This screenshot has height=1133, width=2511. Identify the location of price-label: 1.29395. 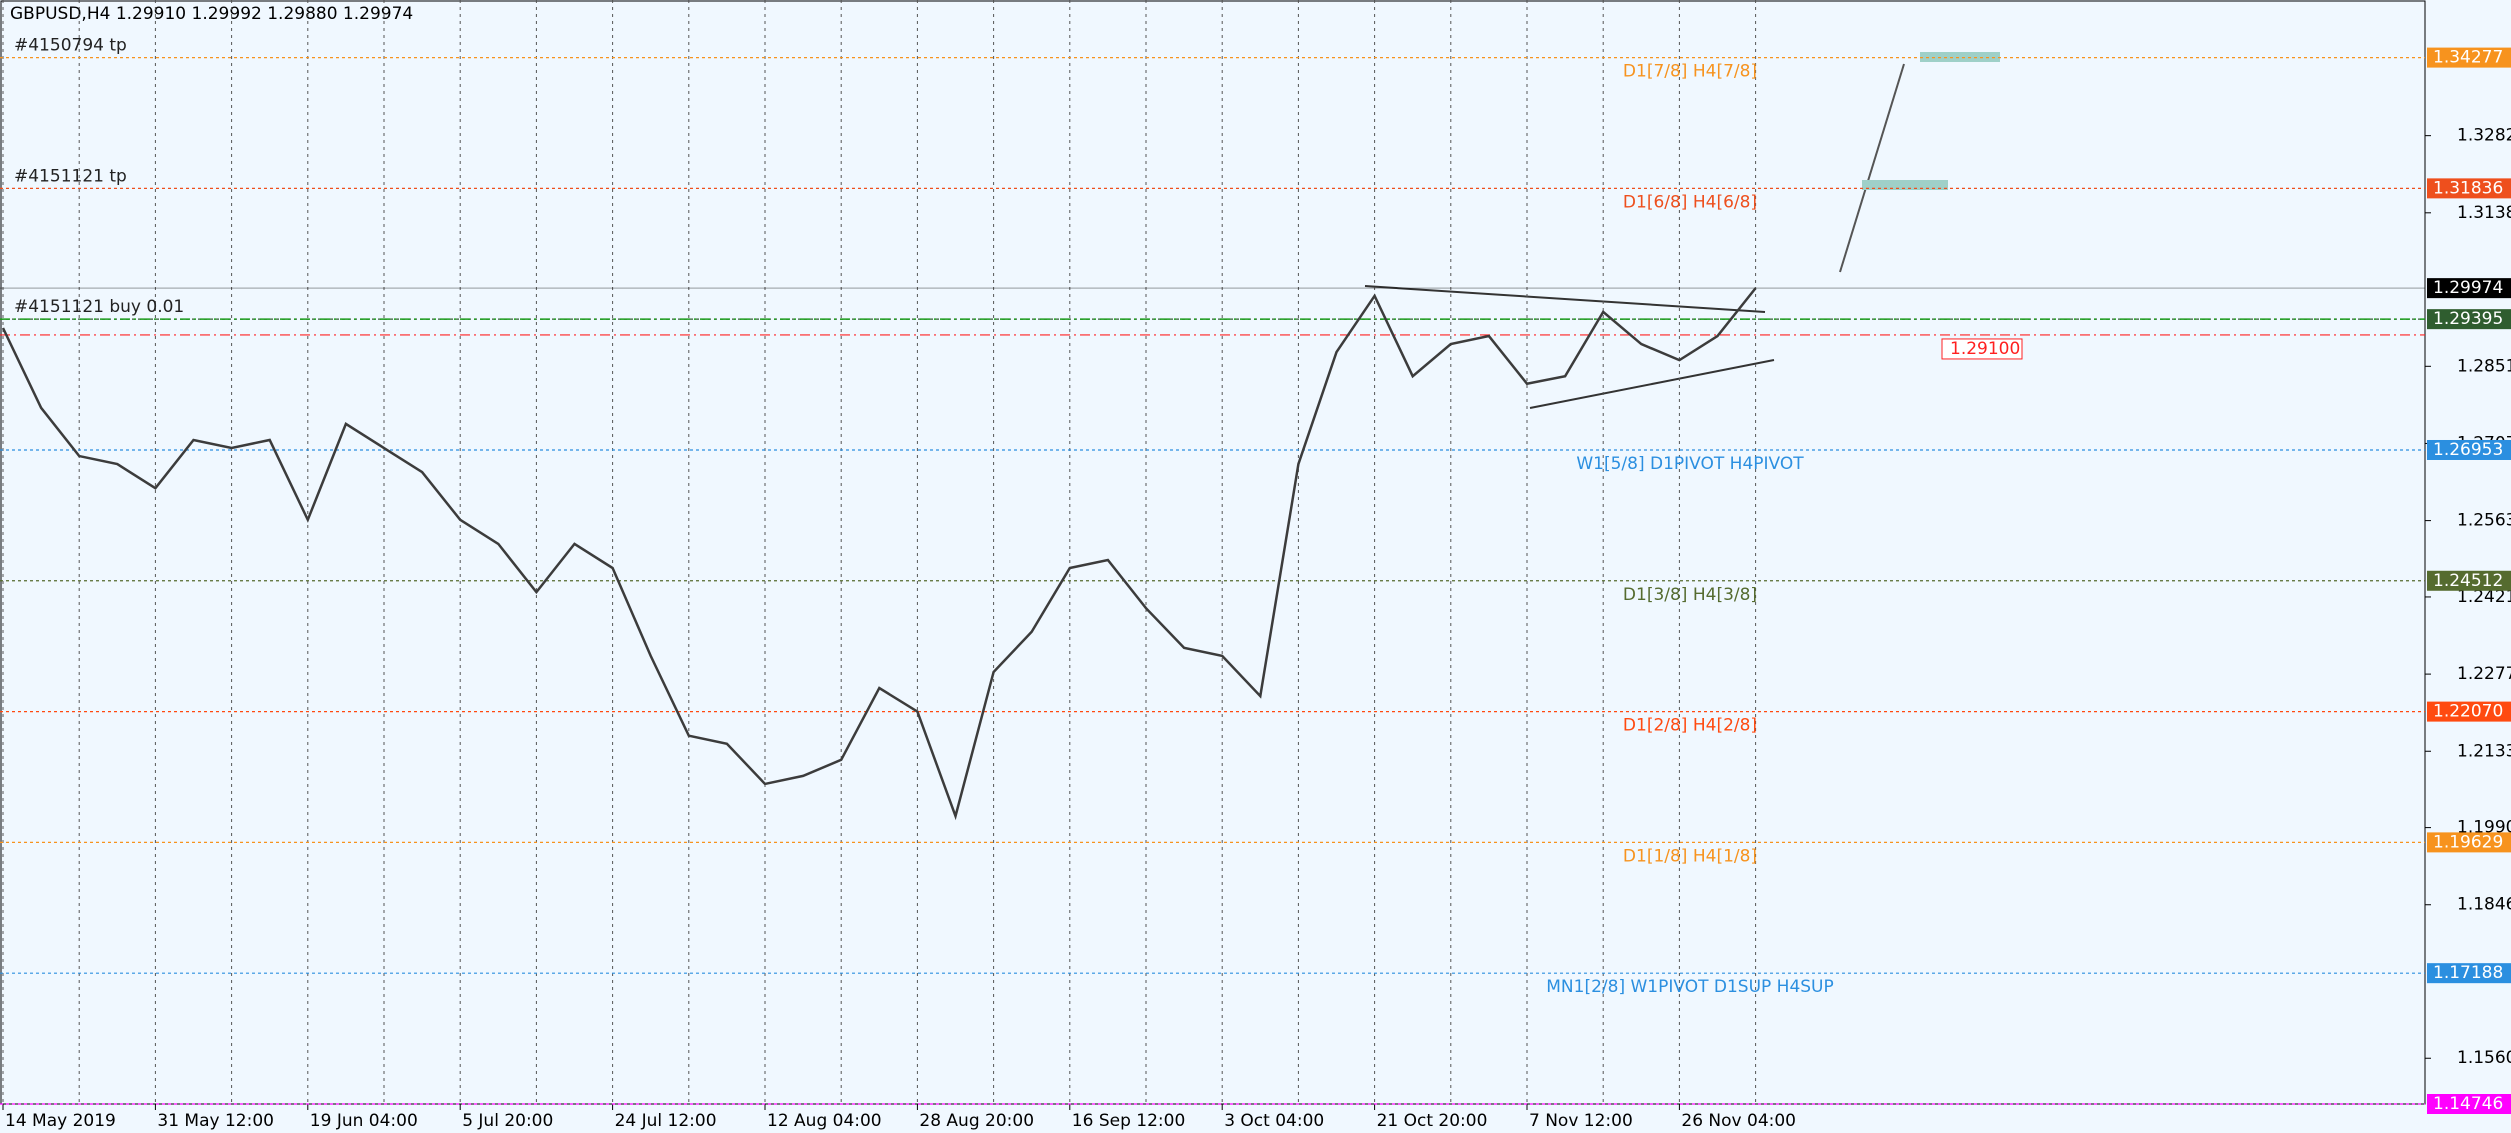
(2468, 319).